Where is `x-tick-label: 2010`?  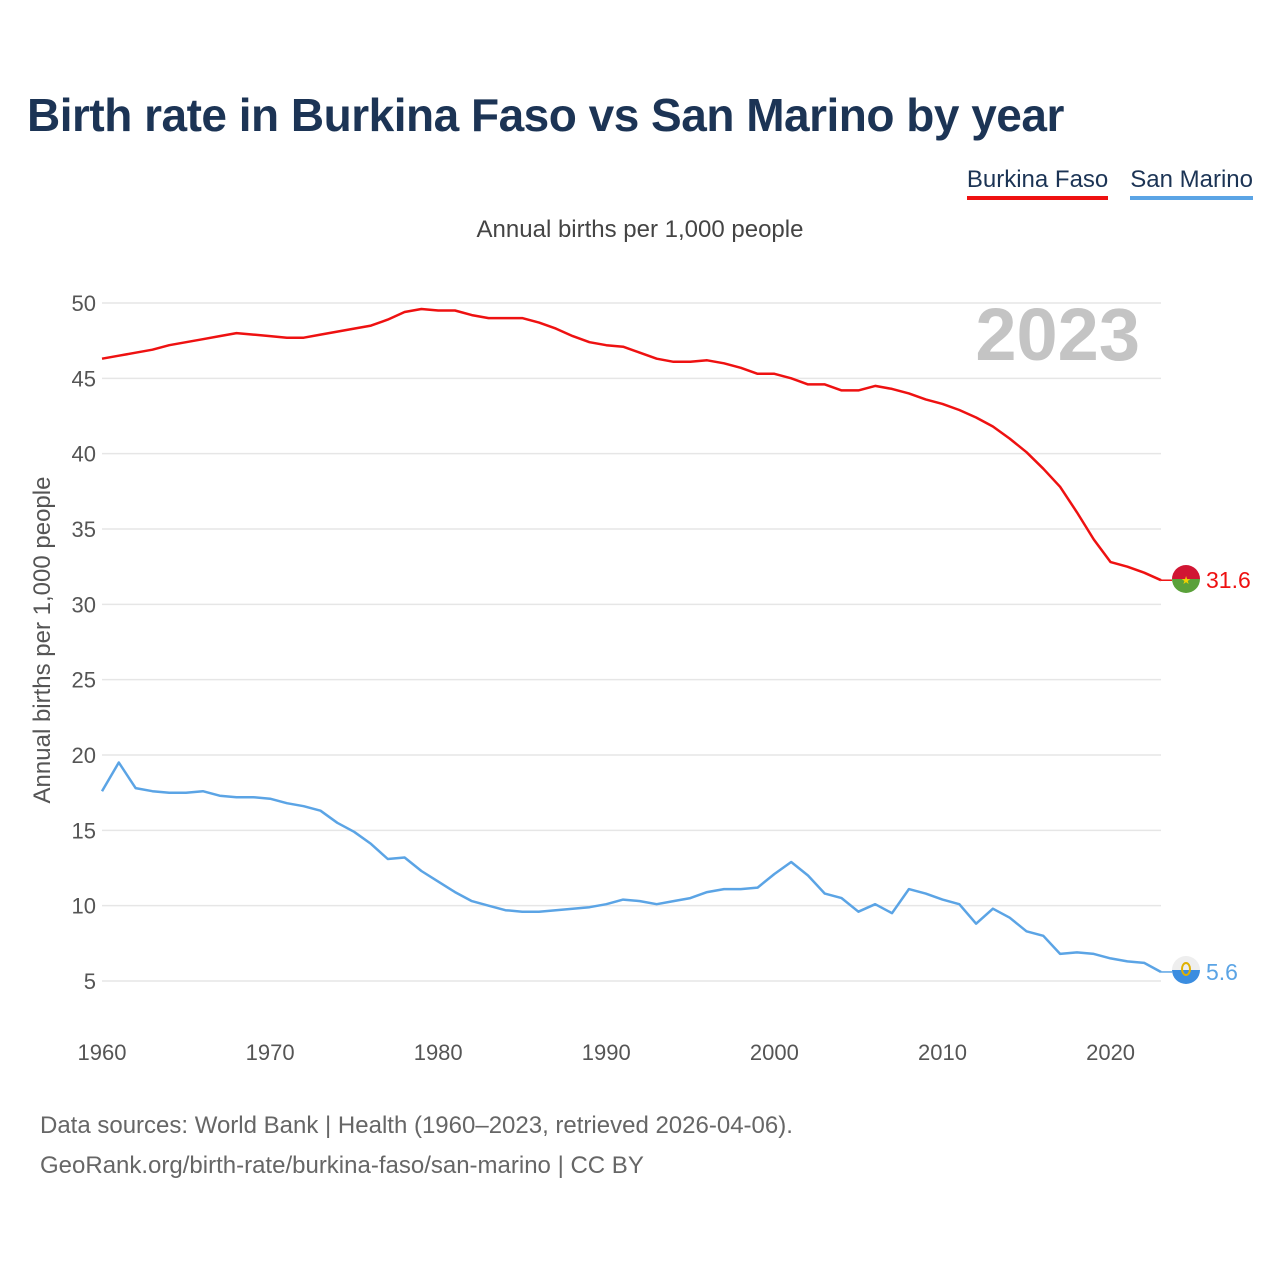 x-tick-label: 2010 is located at coordinates (942, 1052).